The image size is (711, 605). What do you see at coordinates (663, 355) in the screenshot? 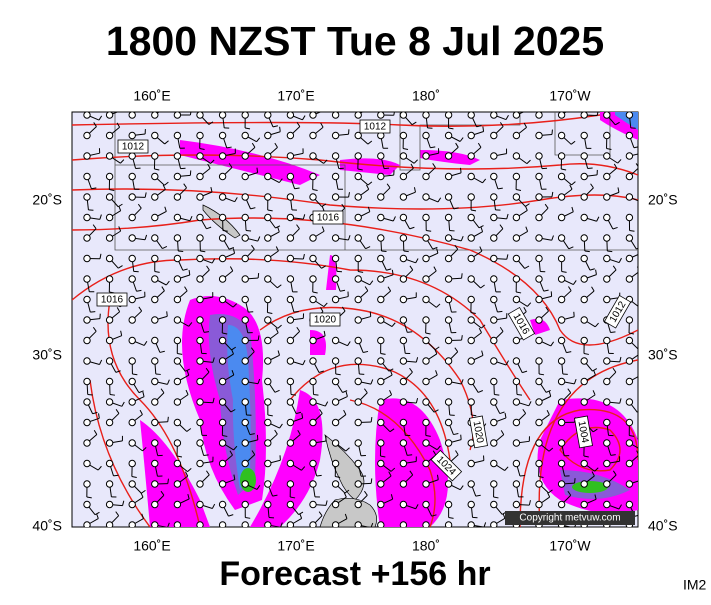
I see `latitude-label: 30˚S` at bounding box center [663, 355].